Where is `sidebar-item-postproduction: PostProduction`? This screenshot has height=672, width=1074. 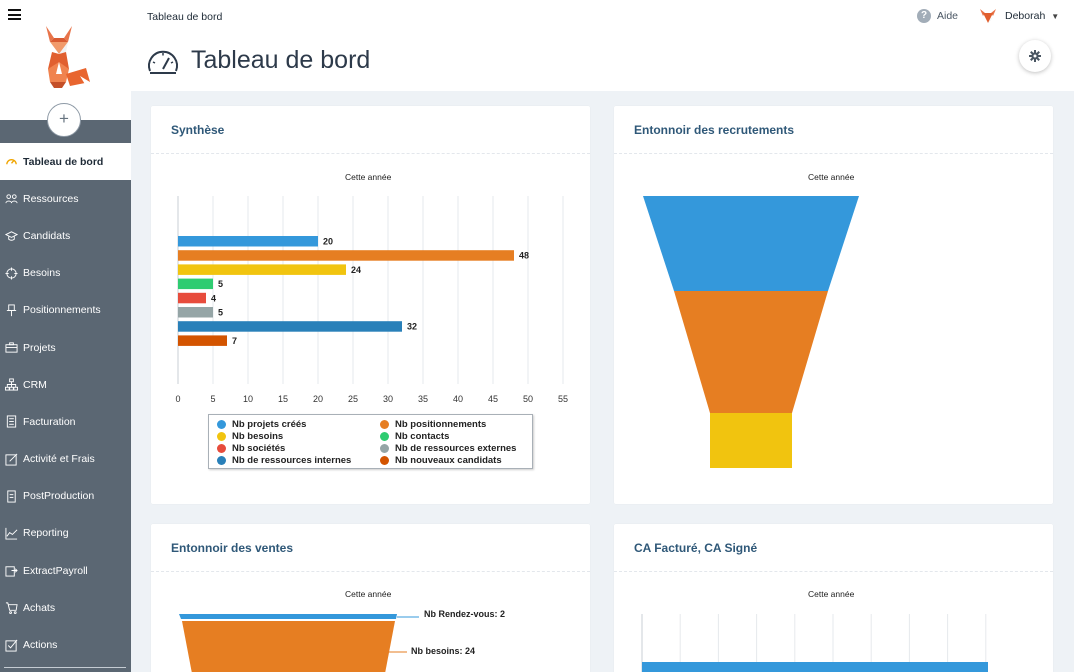
sidebar-item-postproduction: PostProduction is located at coordinates (65, 496).